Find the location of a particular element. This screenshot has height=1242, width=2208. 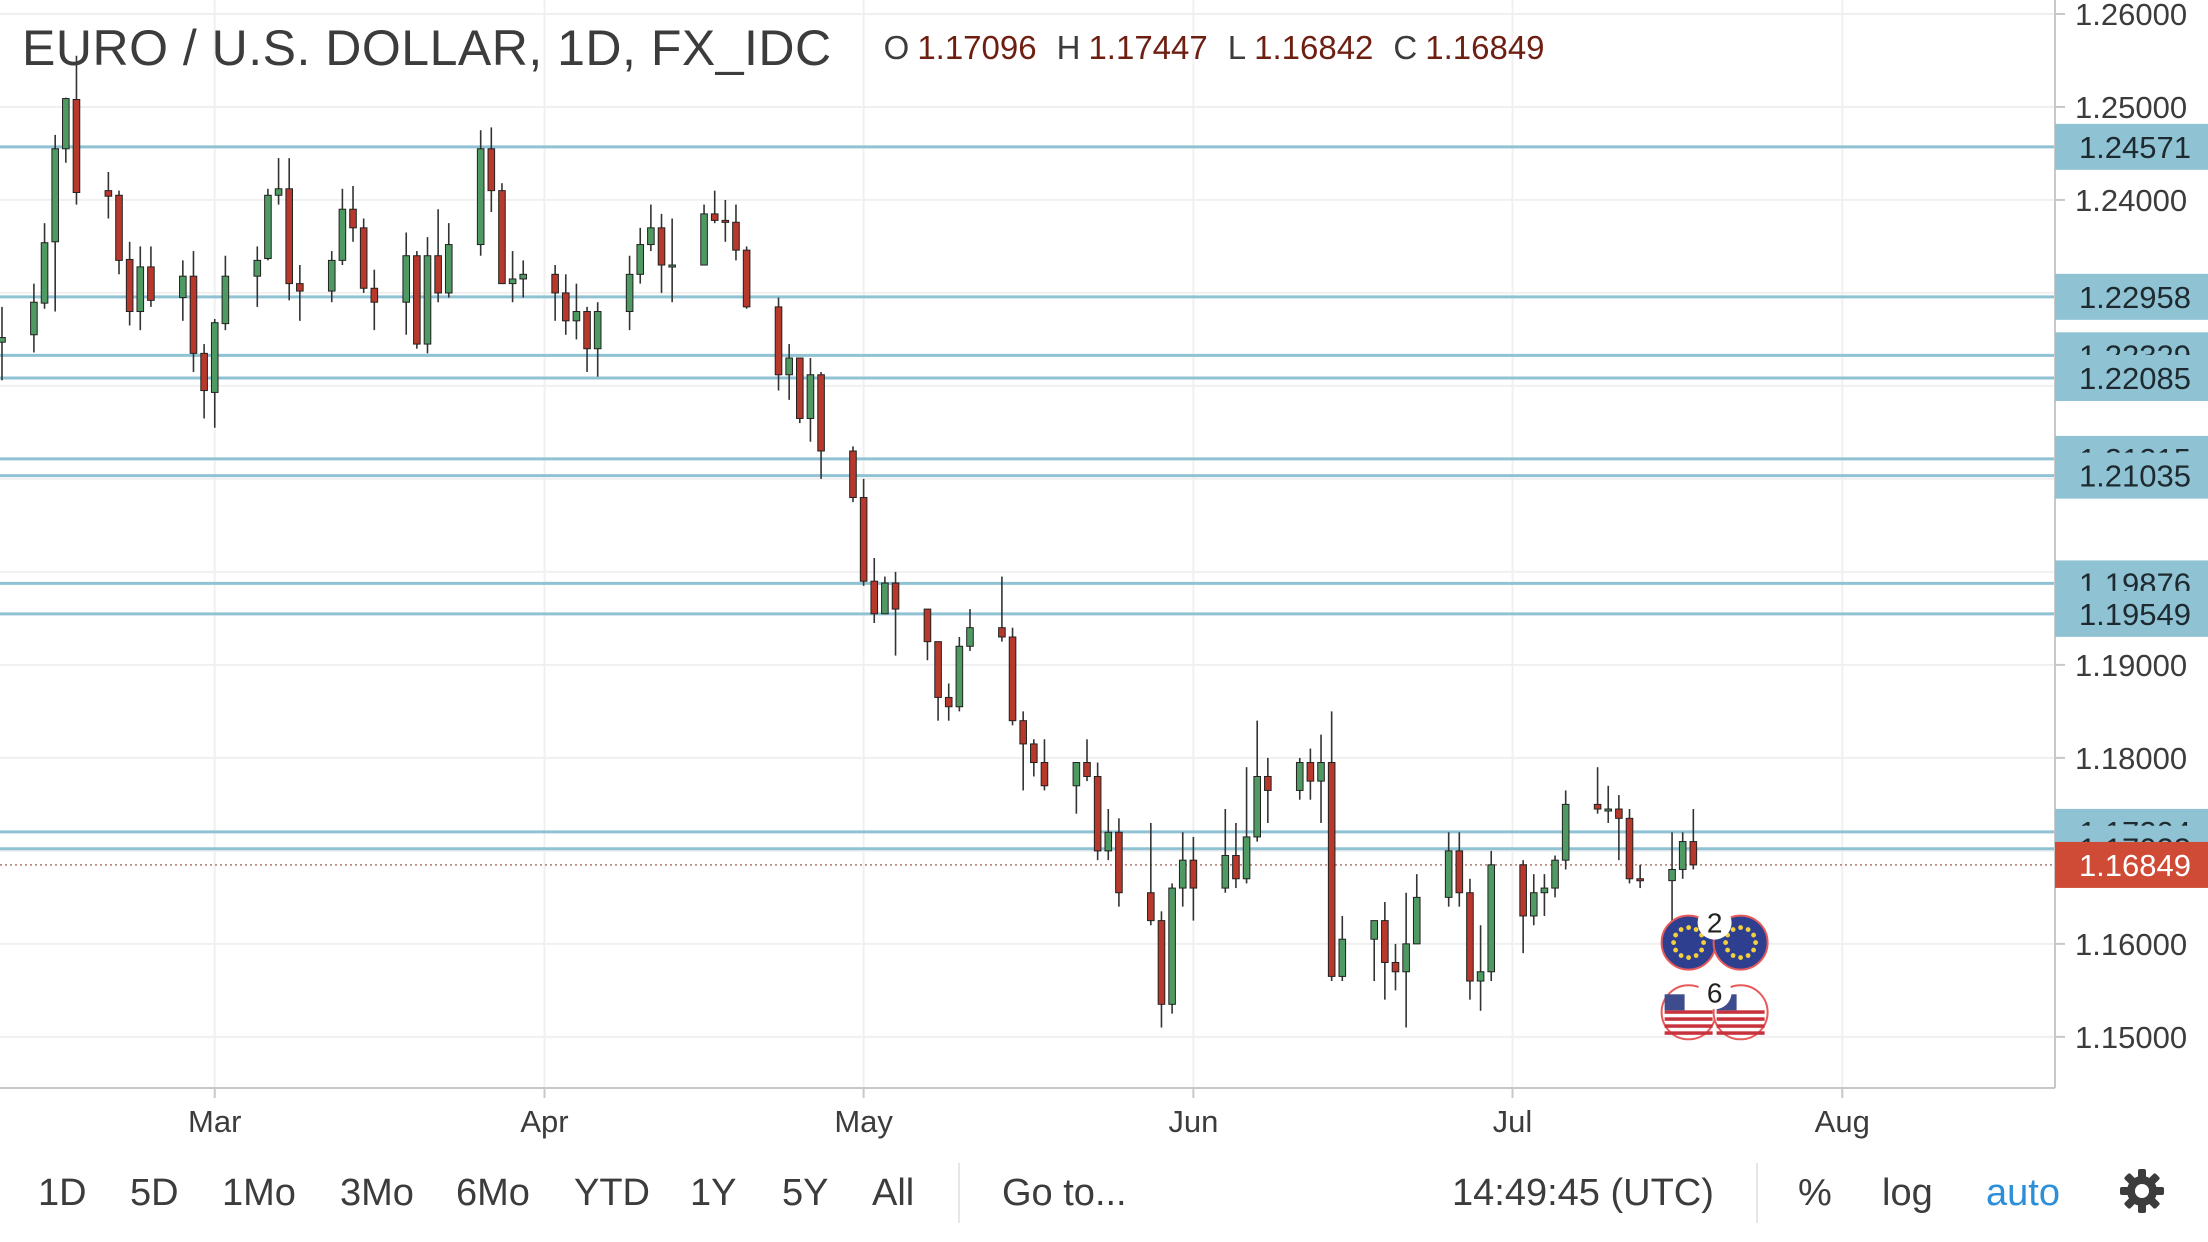

auto-toggle: auto is located at coordinates (2023, 1193).